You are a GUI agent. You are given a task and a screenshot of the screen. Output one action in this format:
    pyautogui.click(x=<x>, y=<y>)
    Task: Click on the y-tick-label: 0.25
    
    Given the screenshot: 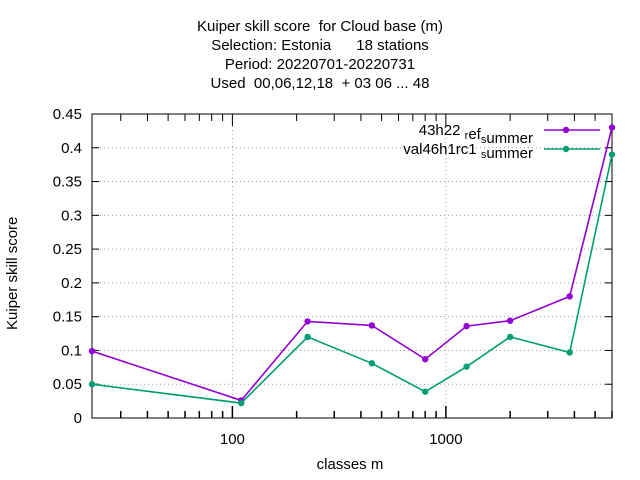 What is the action you would take?
    pyautogui.click(x=67, y=249)
    